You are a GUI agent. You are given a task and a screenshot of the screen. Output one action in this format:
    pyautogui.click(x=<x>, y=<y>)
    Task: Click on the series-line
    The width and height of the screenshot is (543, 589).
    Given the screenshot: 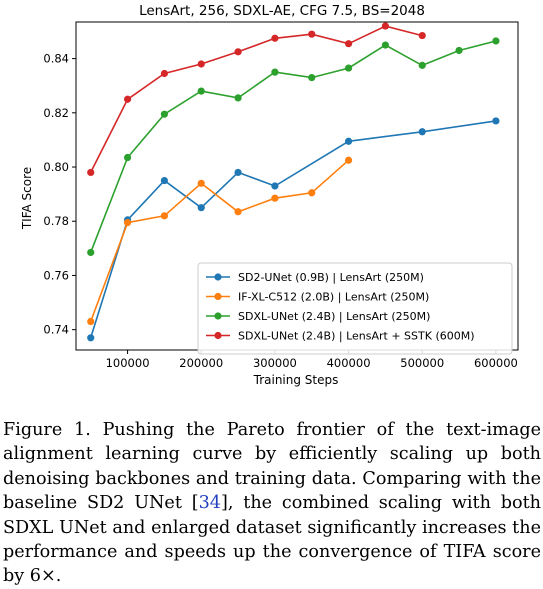 What is the action you would take?
    pyautogui.click(x=219, y=240)
    